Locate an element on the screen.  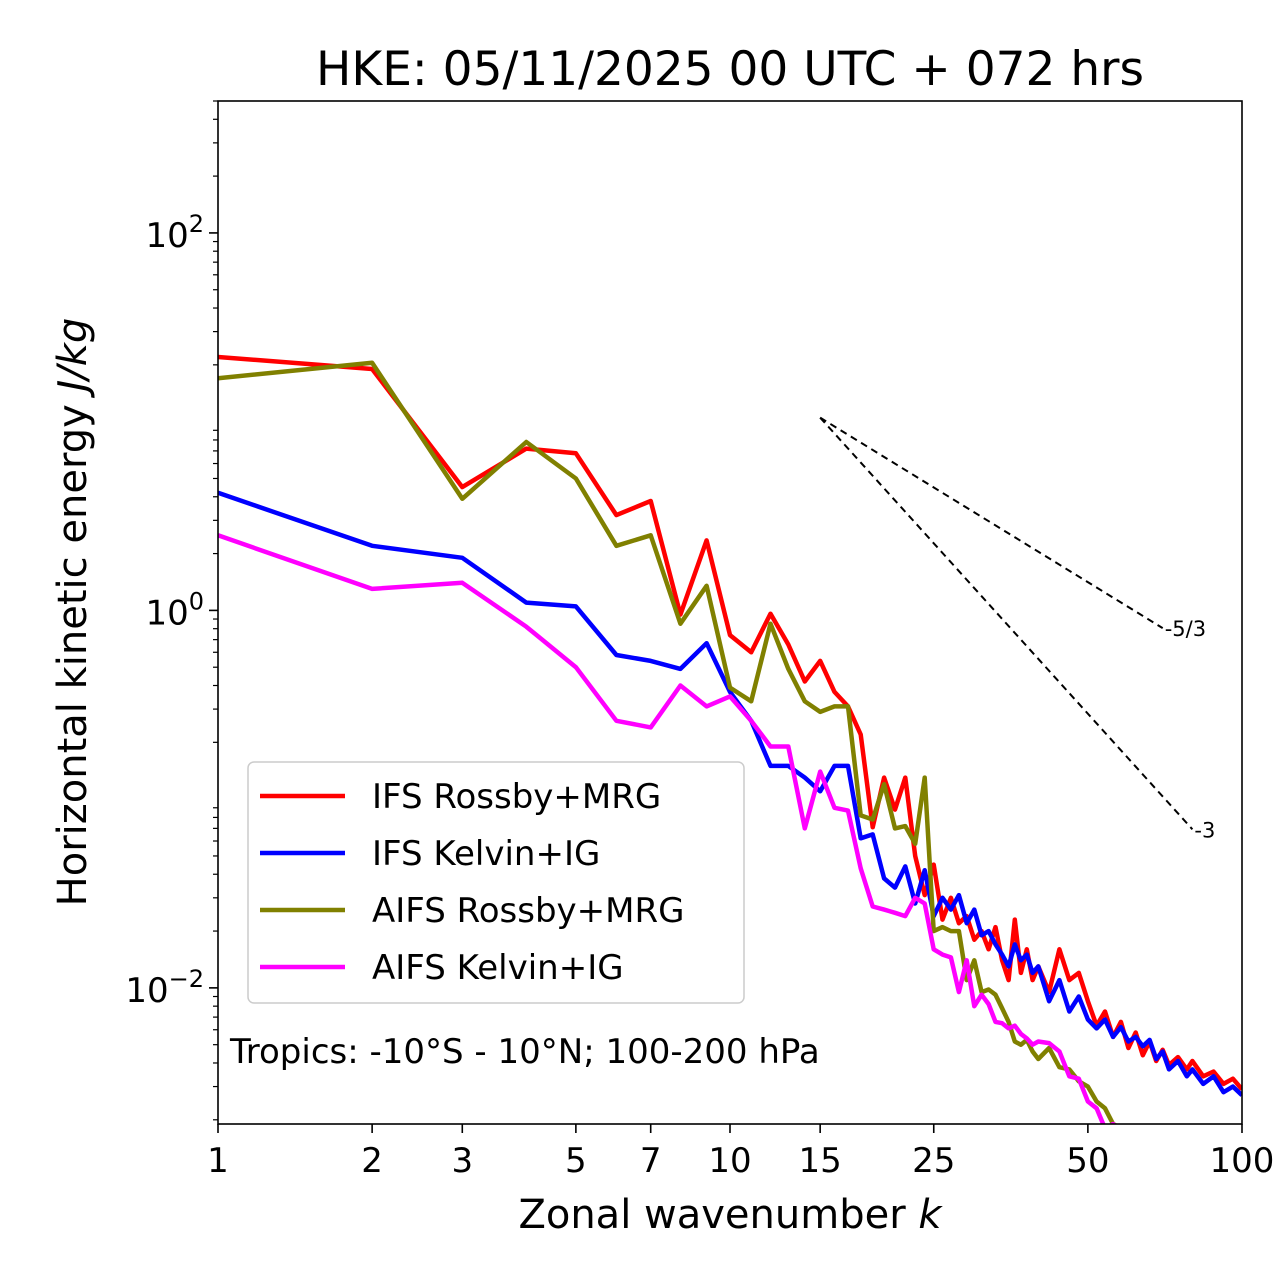
x-tick-label: 2 is located at coordinates (372, 1161).